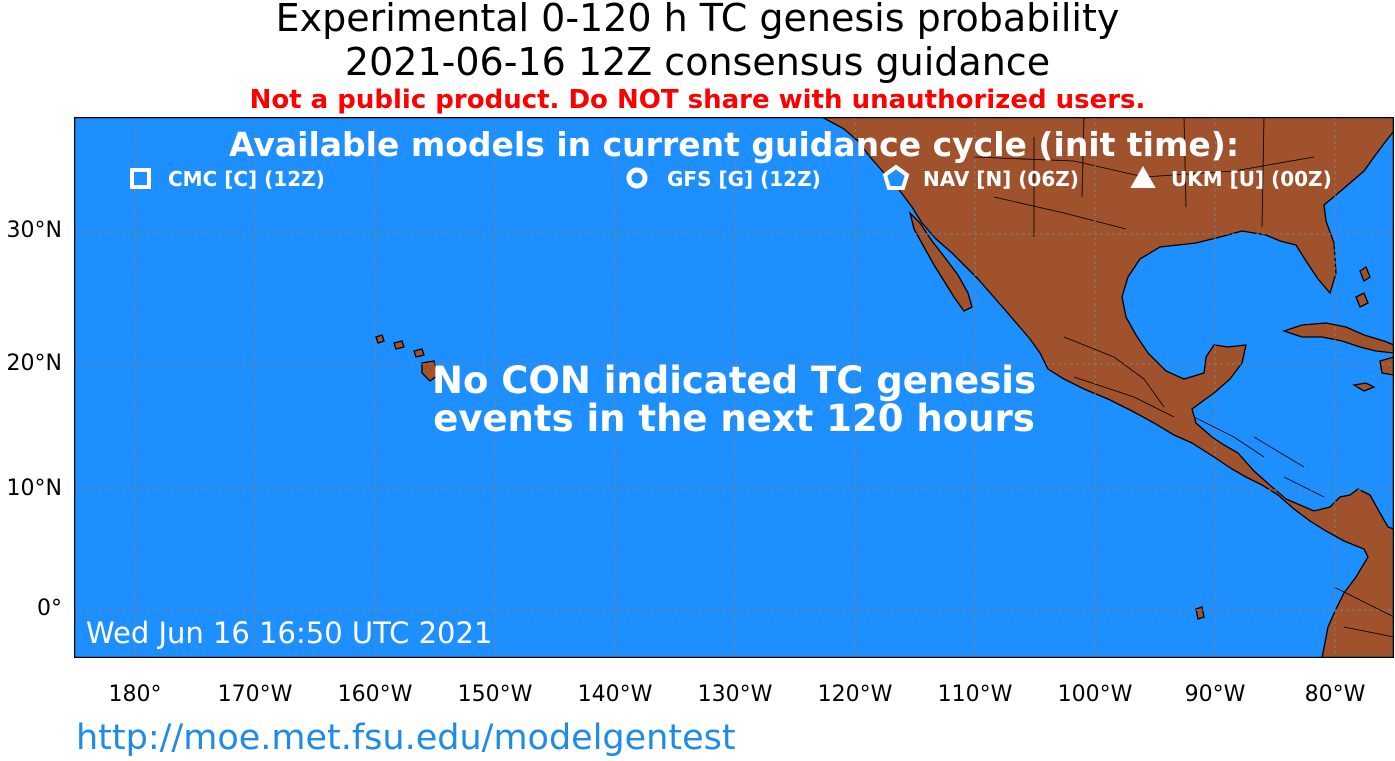  I want to click on lat-label-20n: 20°N, so click(34, 363).